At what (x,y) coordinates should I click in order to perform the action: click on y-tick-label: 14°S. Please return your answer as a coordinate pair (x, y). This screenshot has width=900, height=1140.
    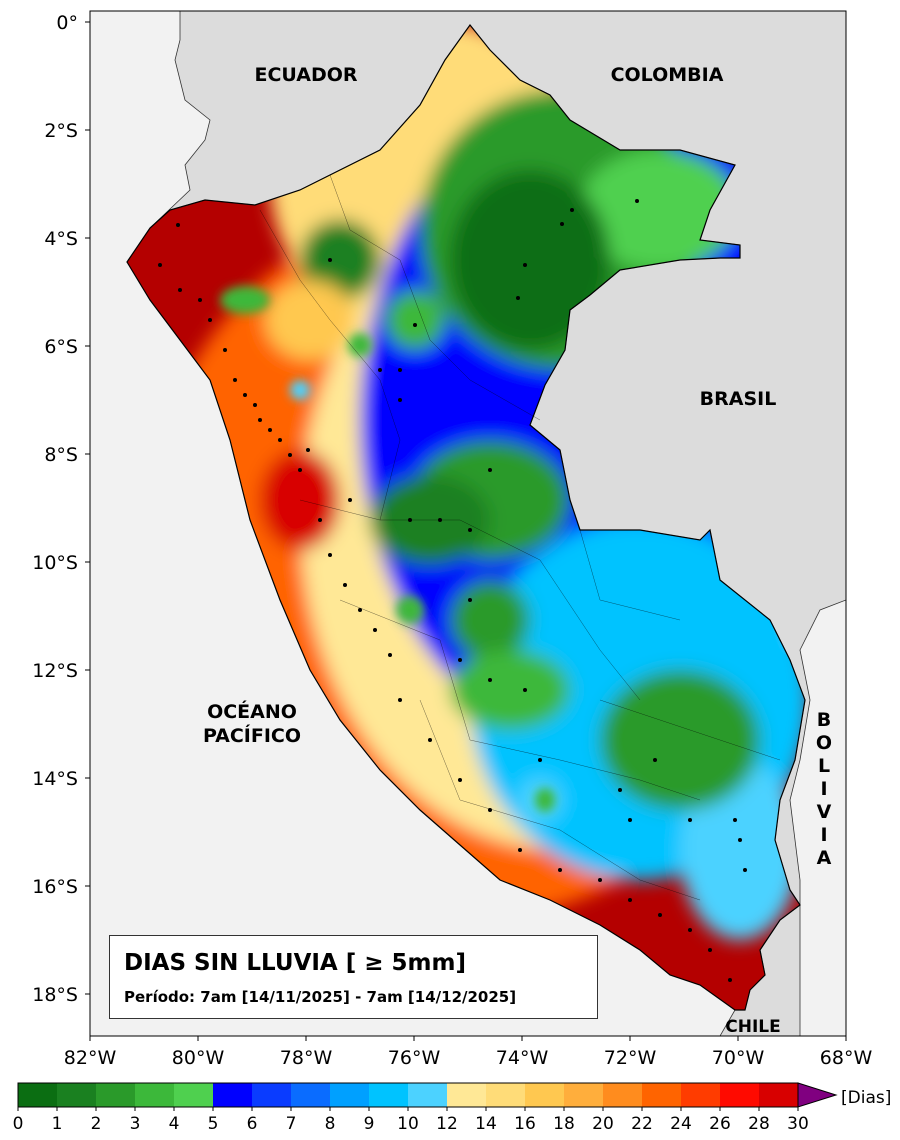
    Looking at the image, I should click on (55, 779).